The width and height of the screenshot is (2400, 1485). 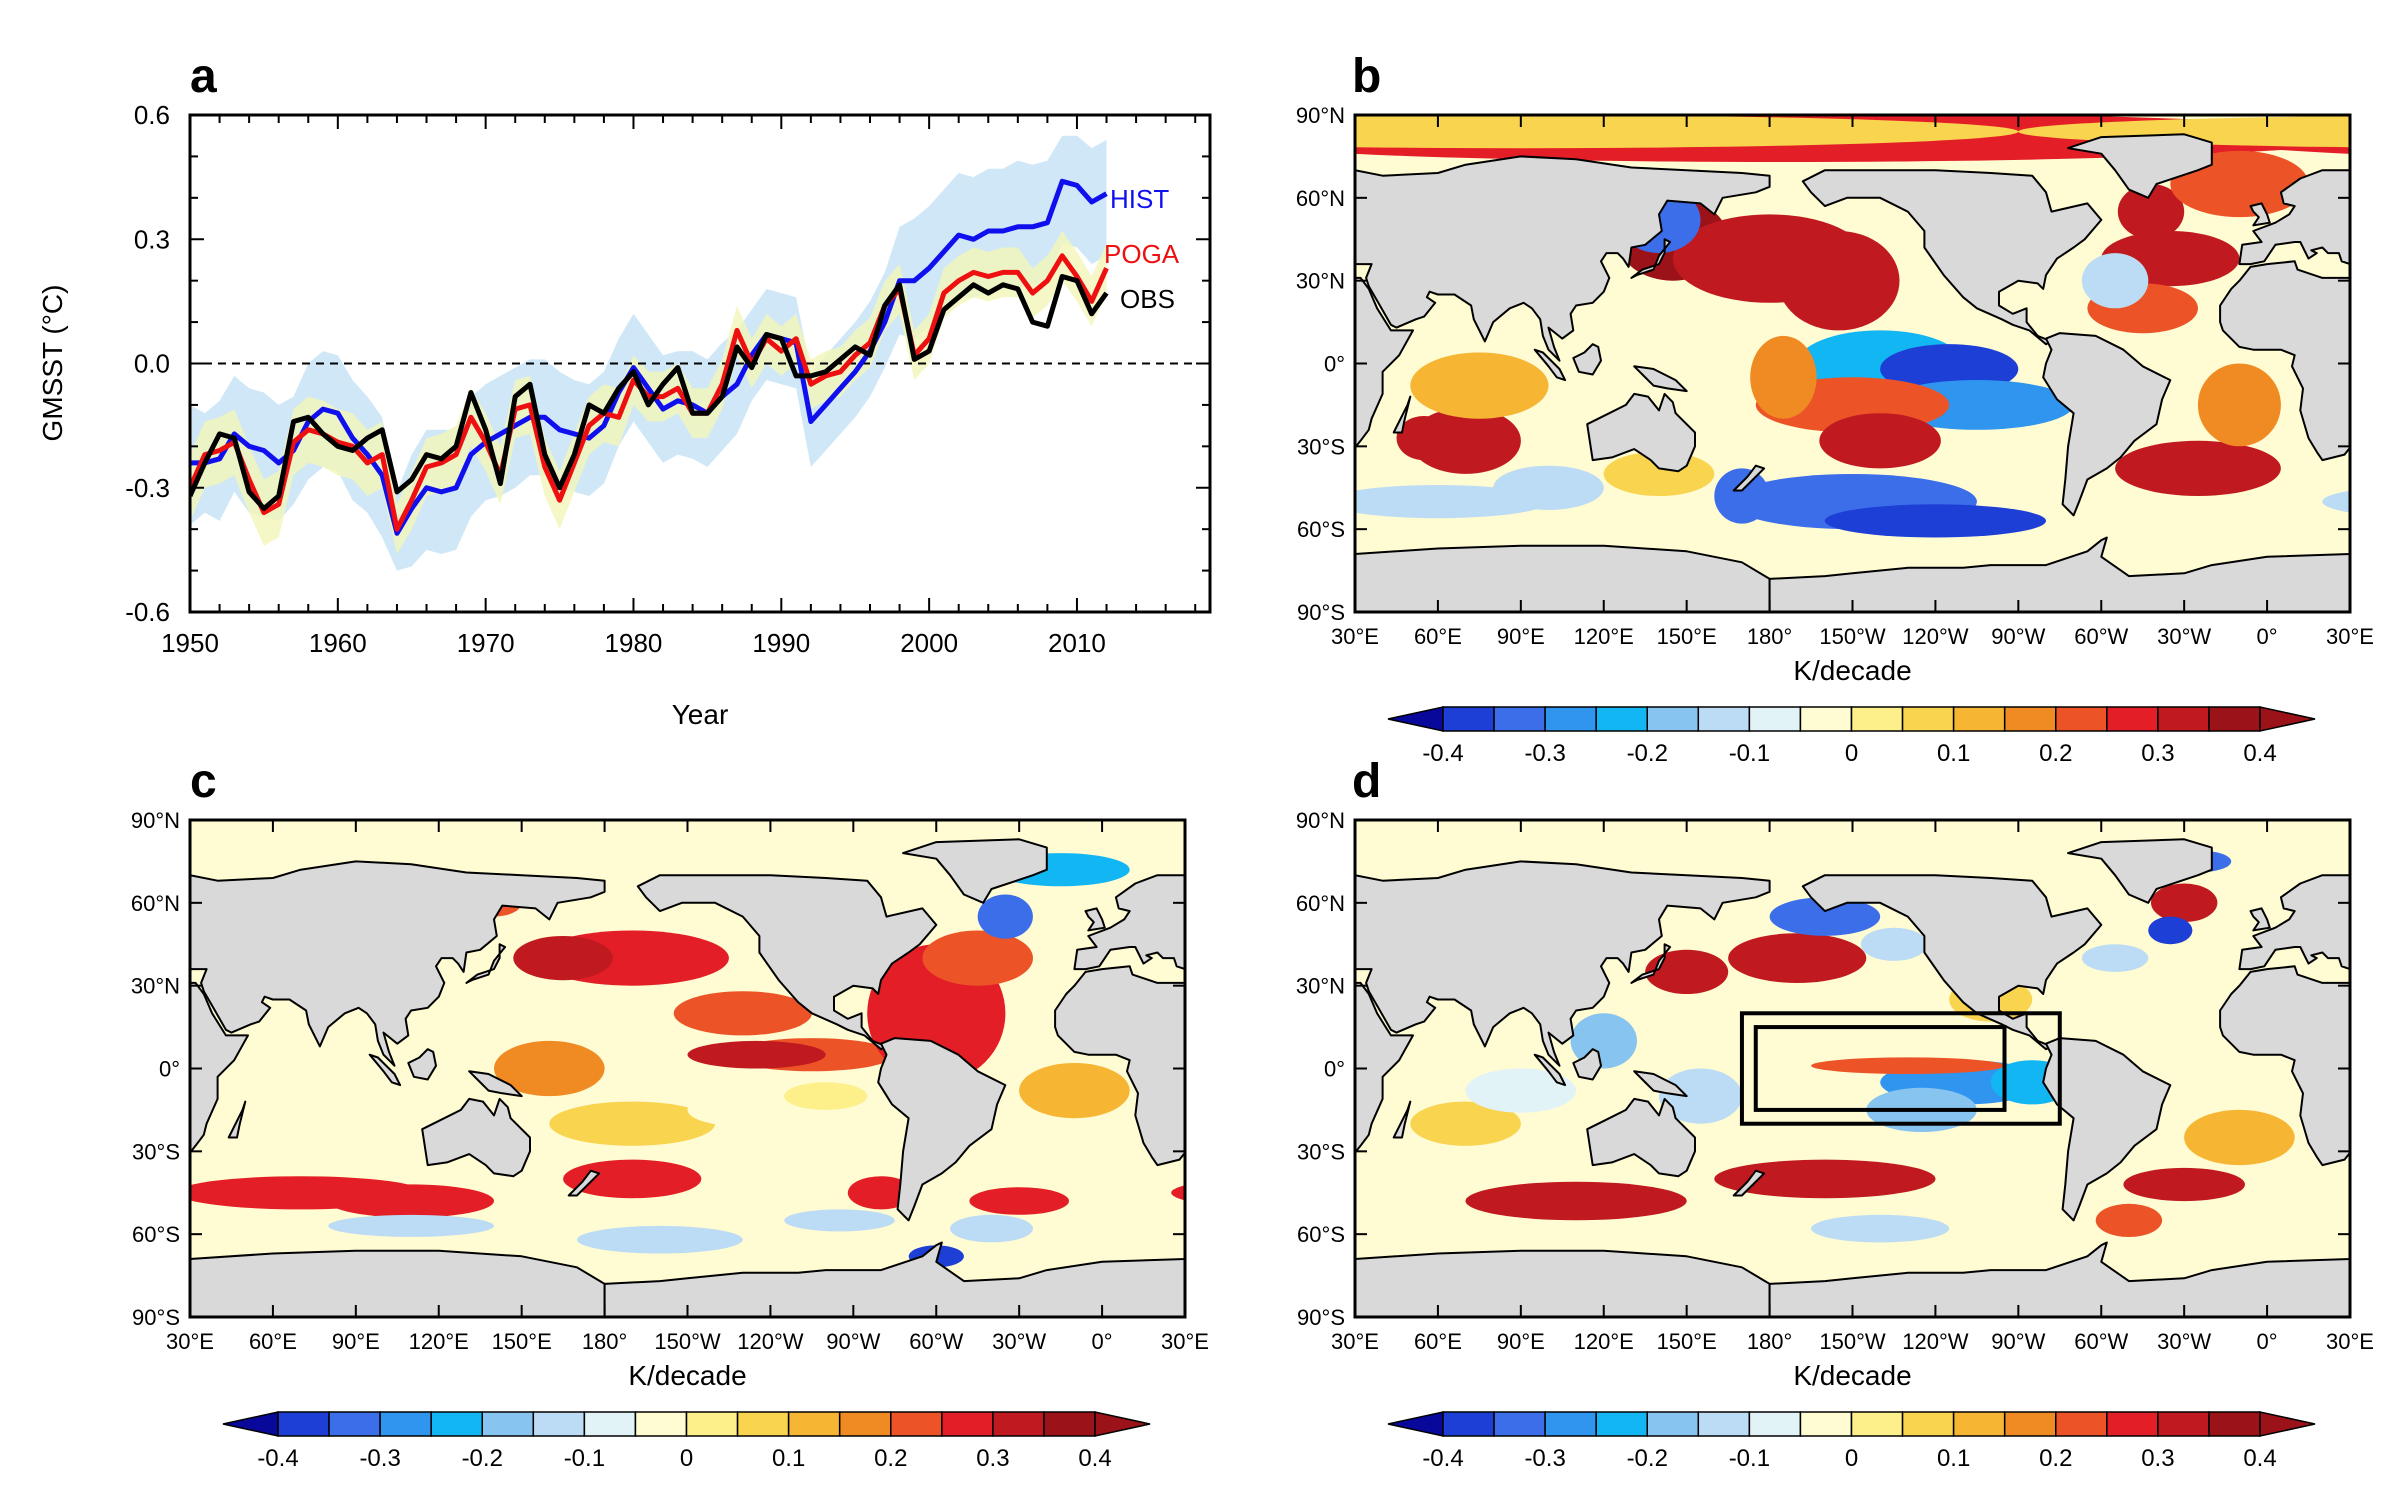 What do you see at coordinates (649, 392) in the screenshot?
I see `line-obs` at bounding box center [649, 392].